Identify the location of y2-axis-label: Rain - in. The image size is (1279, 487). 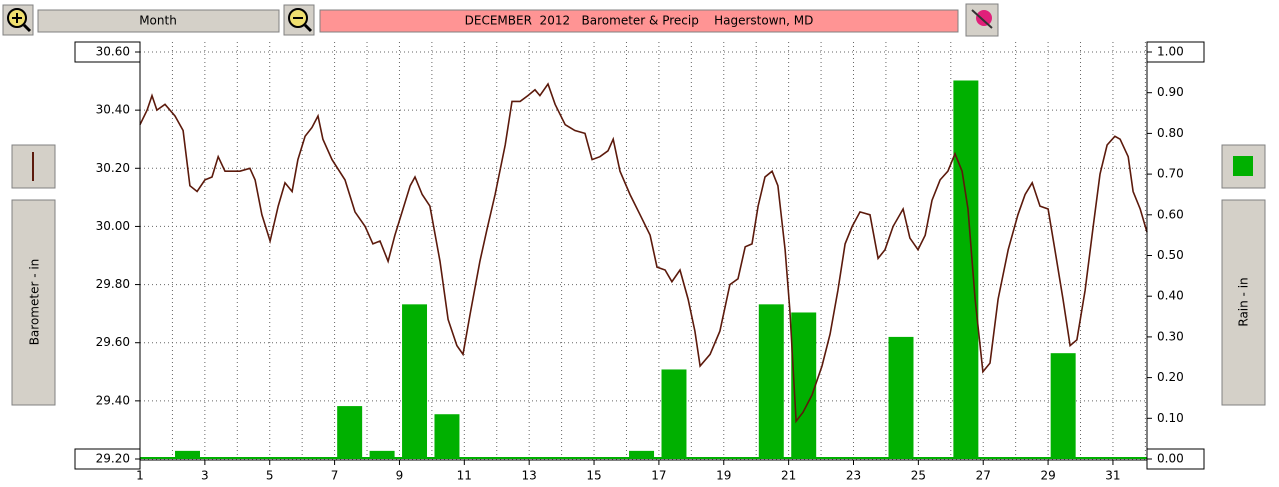
(1244, 301).